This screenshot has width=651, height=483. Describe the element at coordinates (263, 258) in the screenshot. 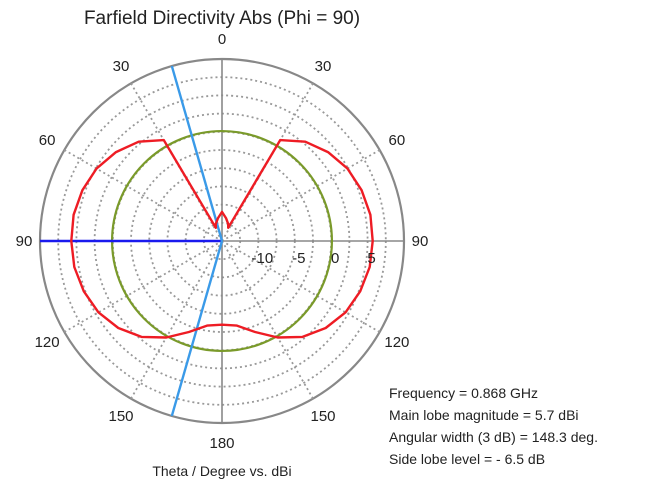

I see `radial-tick-label: -10` at that location.